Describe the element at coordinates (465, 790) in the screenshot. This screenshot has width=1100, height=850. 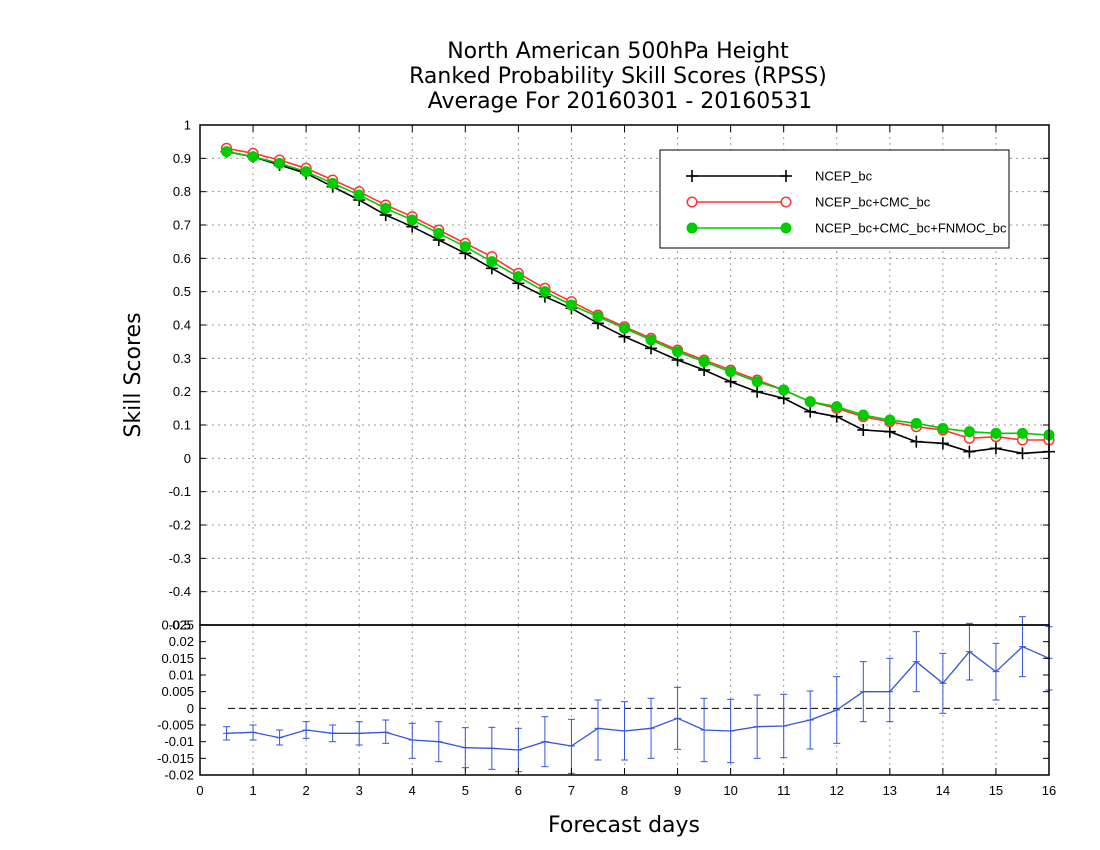
I see `x-tick-label: 5` at that location.